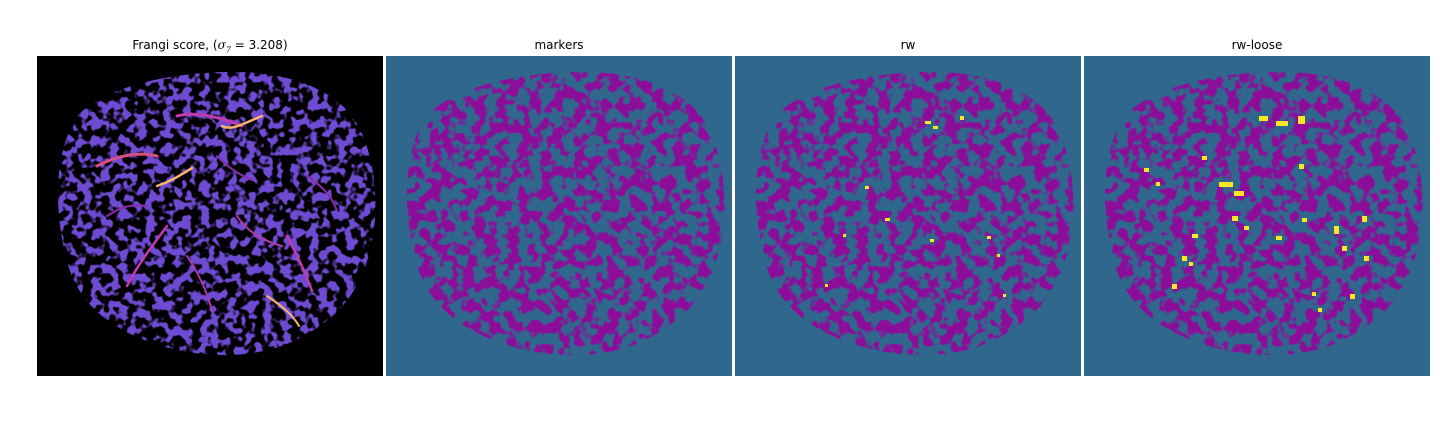 This screenshot has height=432, width=1440. Describe the element at coordinates (559, 45) in the screenshot. I see `markers-panel-title: markers` at that location.